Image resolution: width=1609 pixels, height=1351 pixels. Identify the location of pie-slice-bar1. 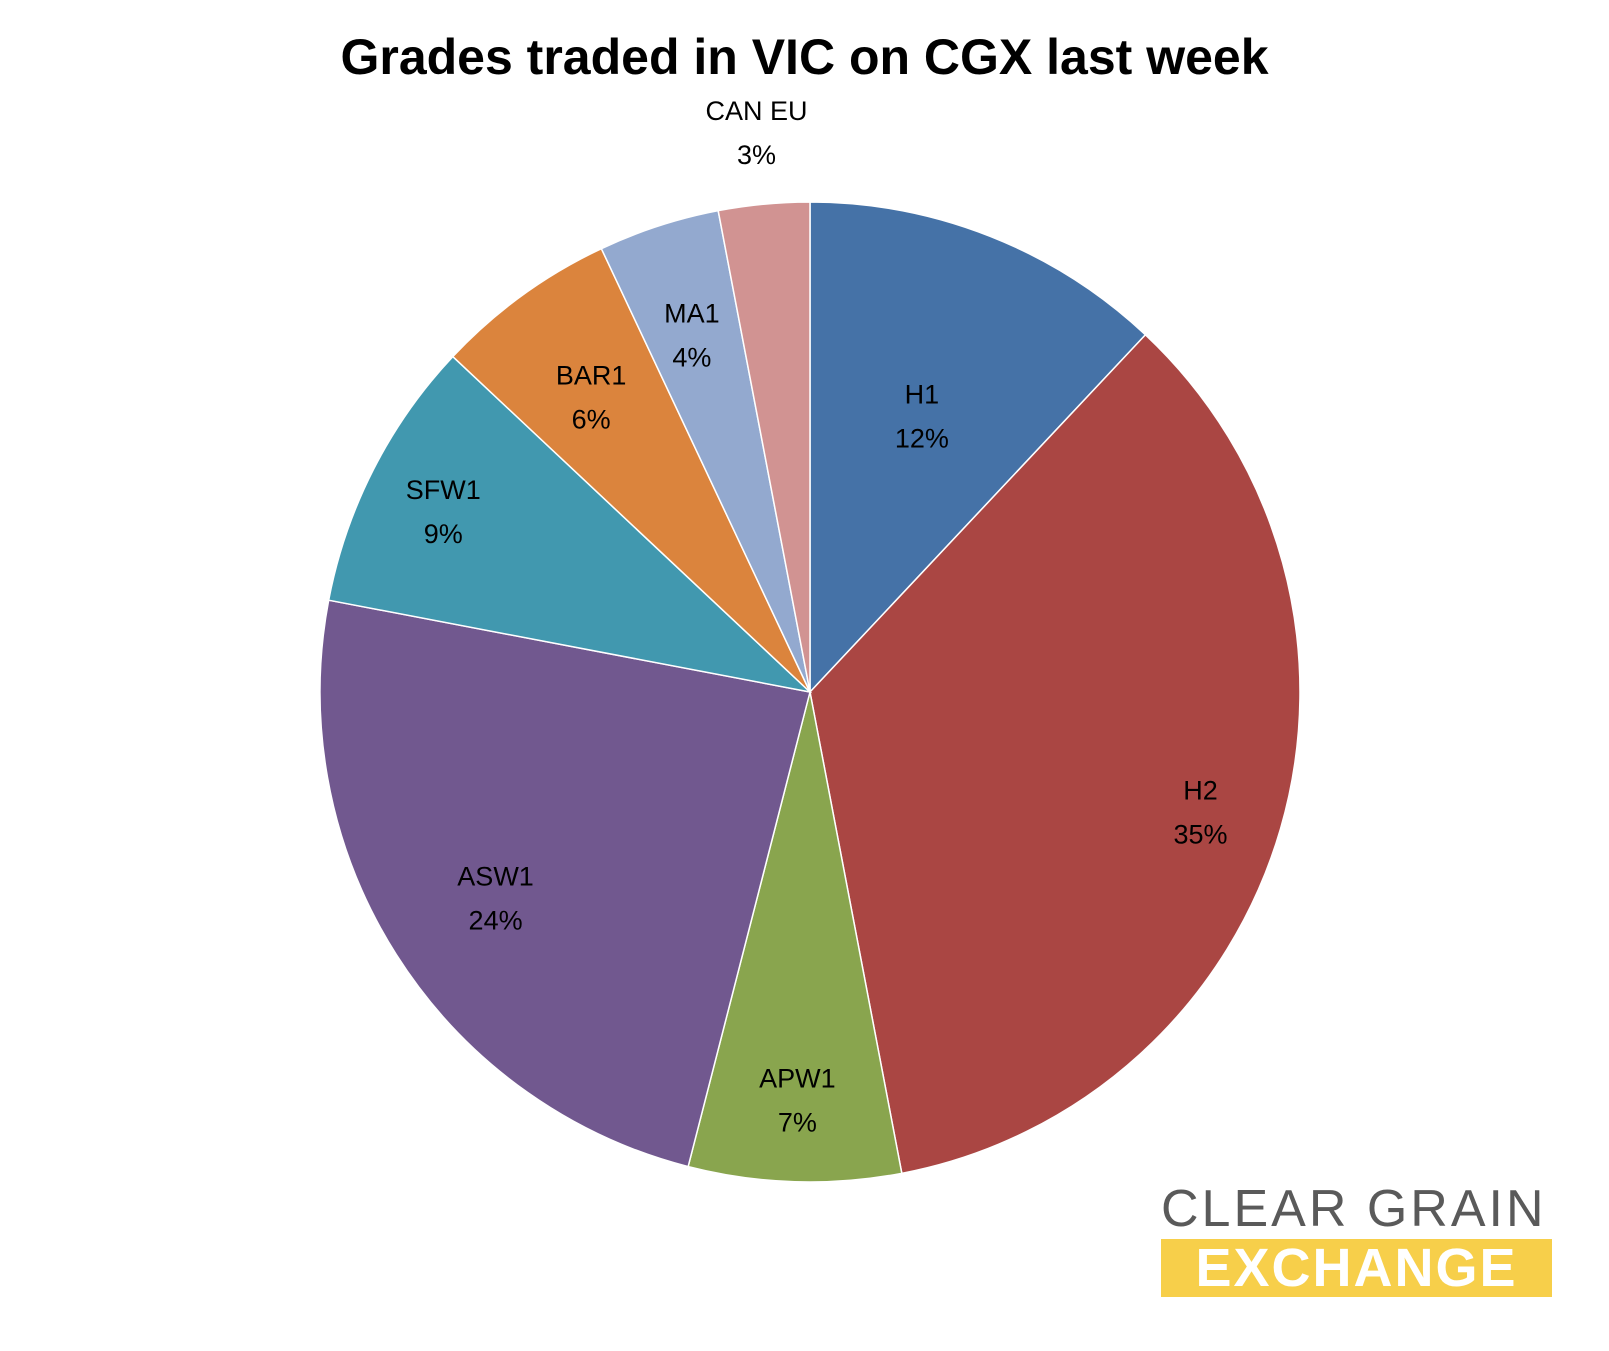
(631, 470).